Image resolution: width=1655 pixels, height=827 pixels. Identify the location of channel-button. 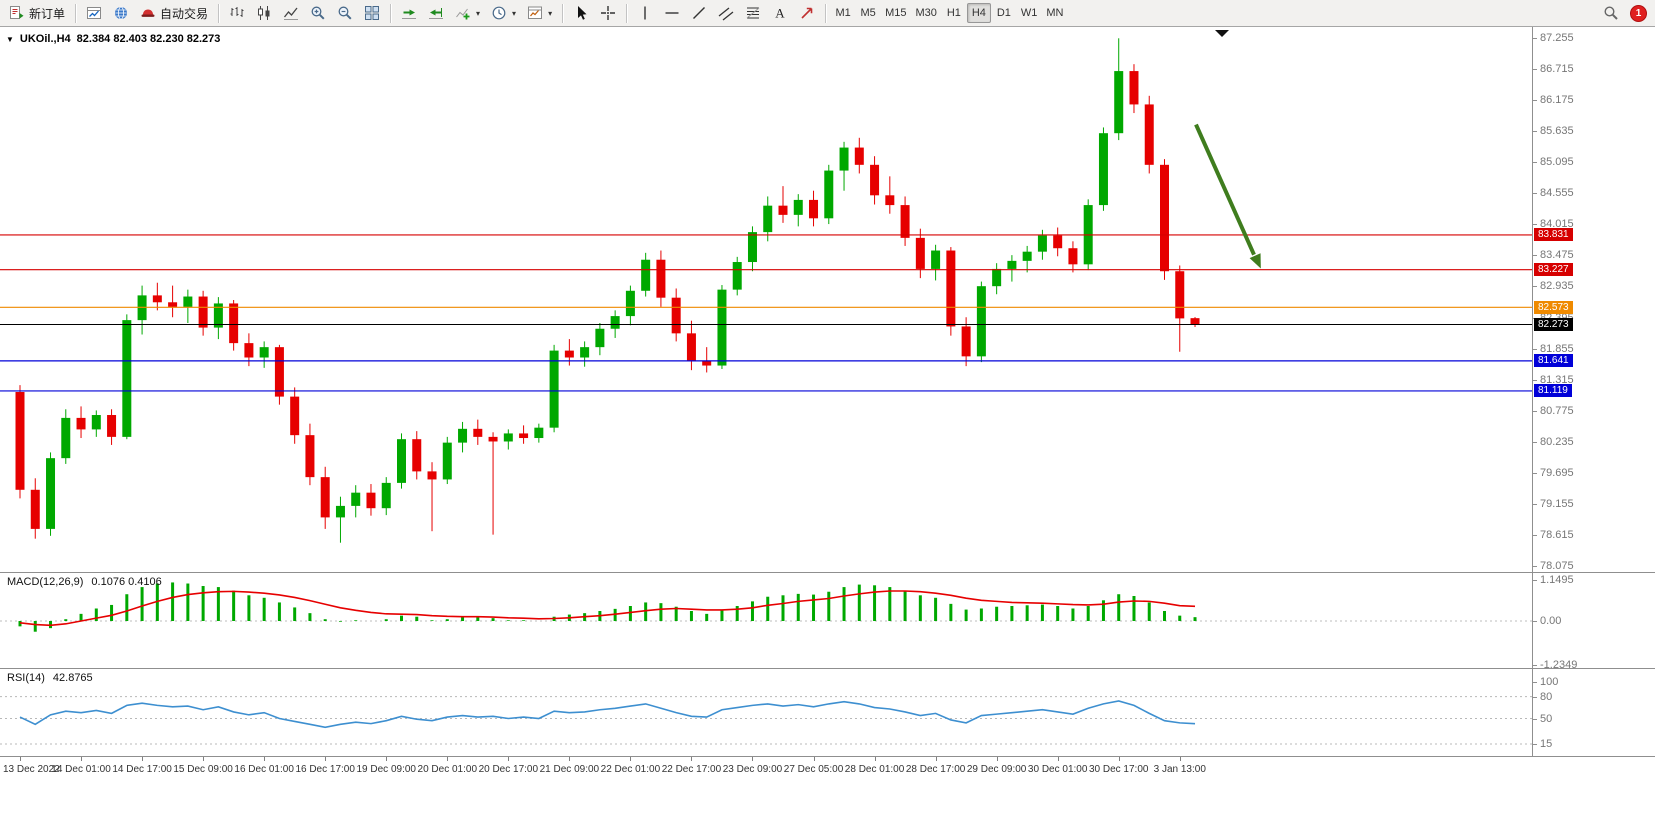
(726, 13).